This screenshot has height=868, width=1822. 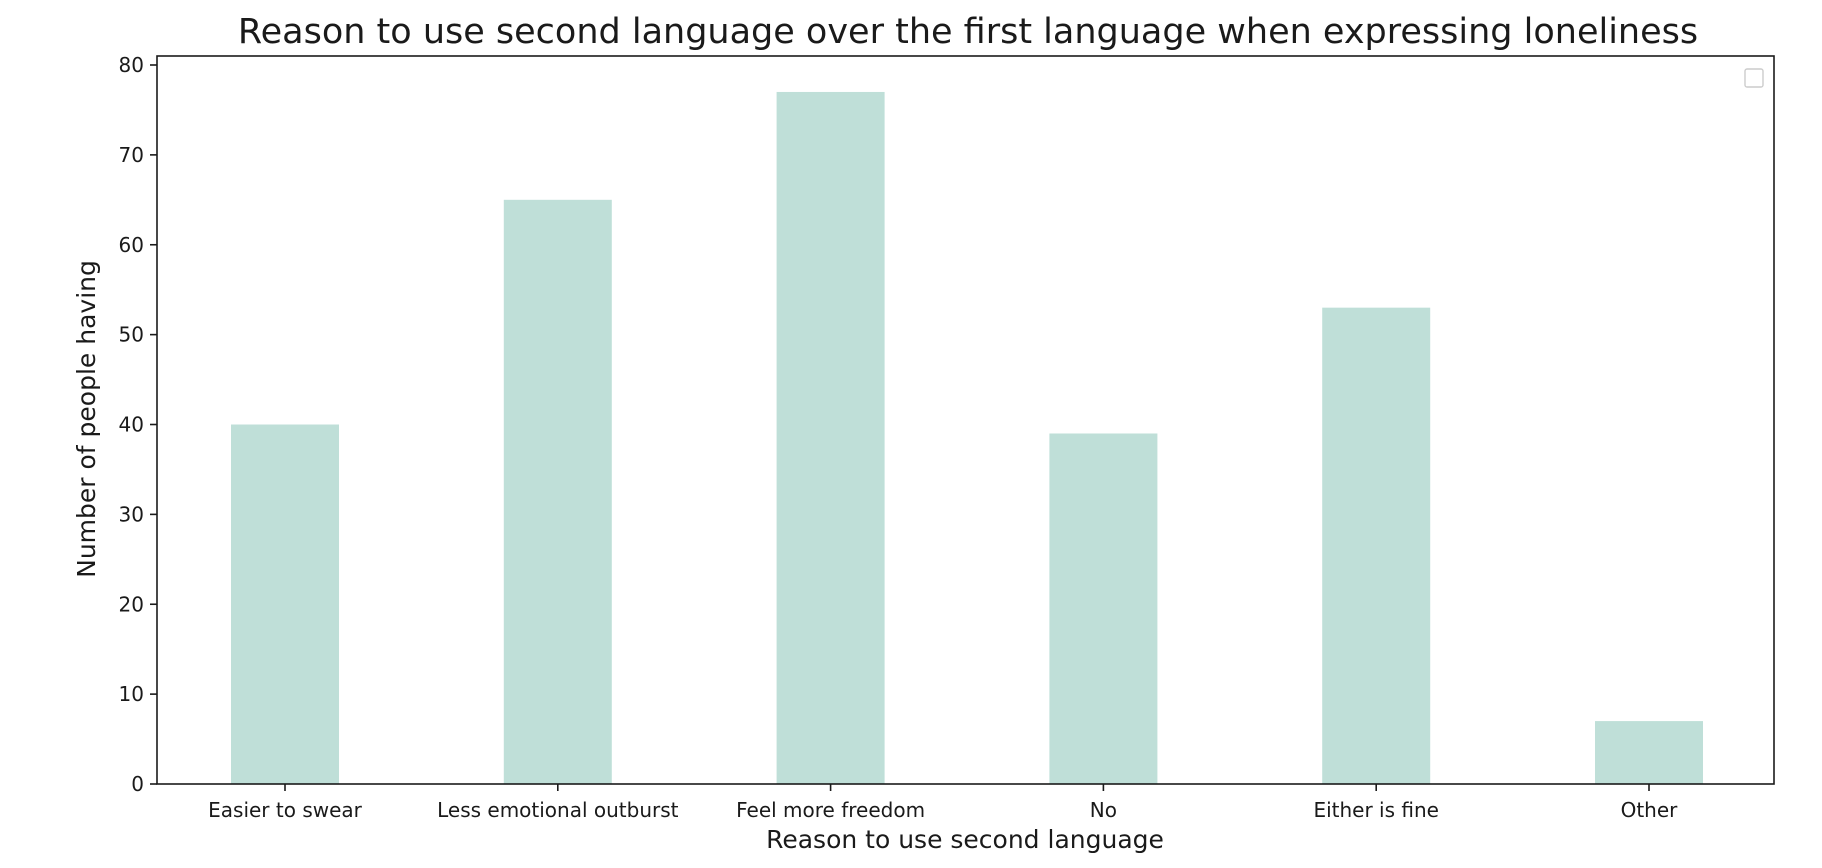 I want to click on y-tick-label: 20, so click(x=131, y=604).